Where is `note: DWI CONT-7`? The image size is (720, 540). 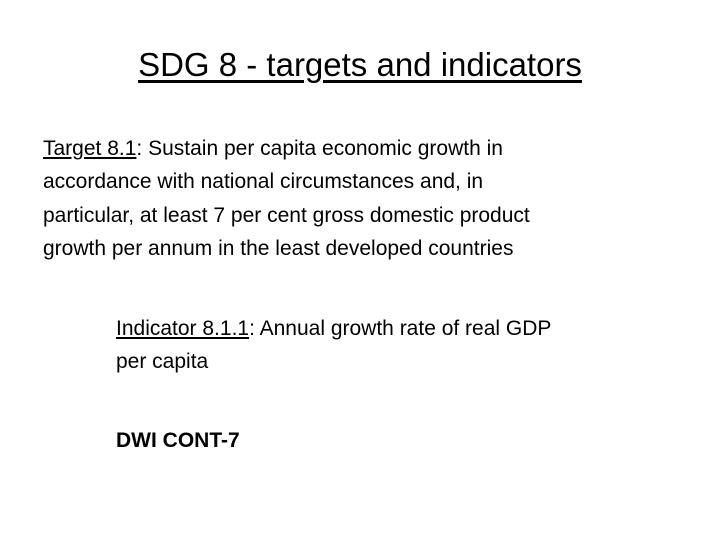 note: DWI CONT-7 is located at coordinates (178, 440).